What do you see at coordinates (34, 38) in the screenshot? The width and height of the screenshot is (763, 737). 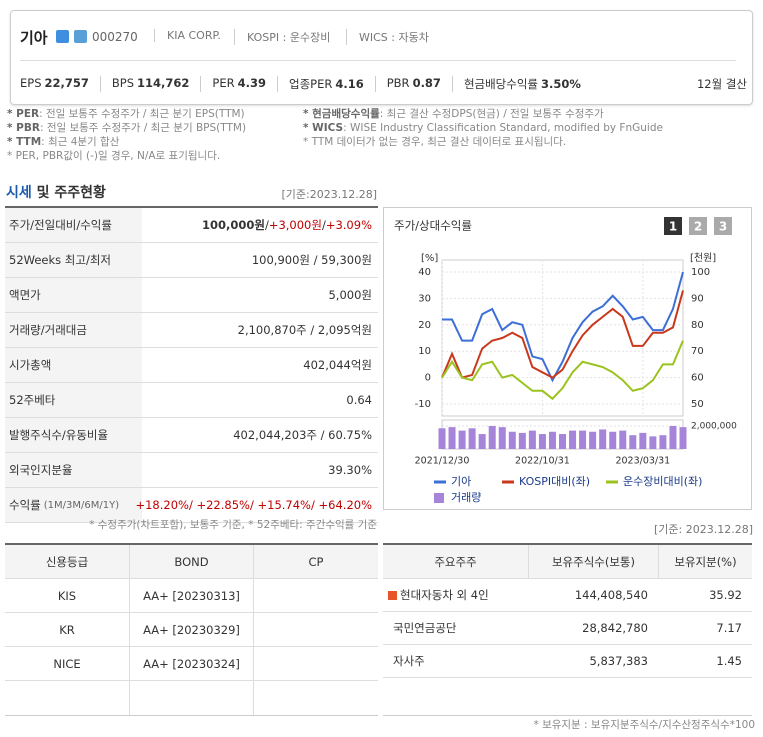 I see `company-name: 기아` at bounding box center [34, 38].